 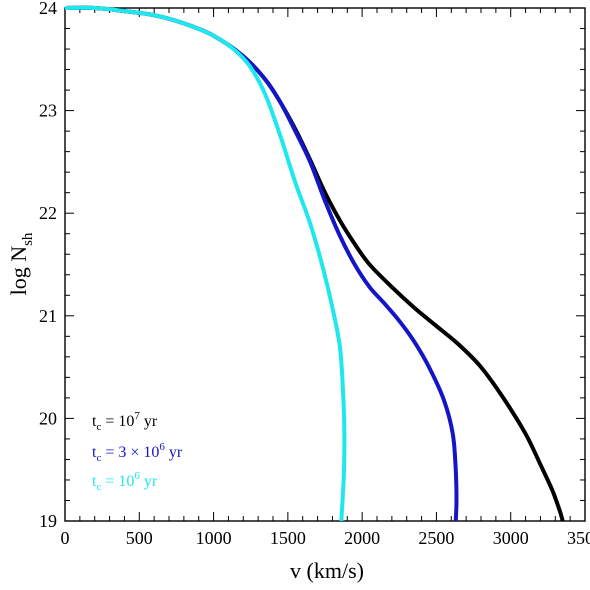 What do you see at coordinates (48, 418) in the screenshot?
I see `y-tick-label: 20` at bounding box center [48, 418].